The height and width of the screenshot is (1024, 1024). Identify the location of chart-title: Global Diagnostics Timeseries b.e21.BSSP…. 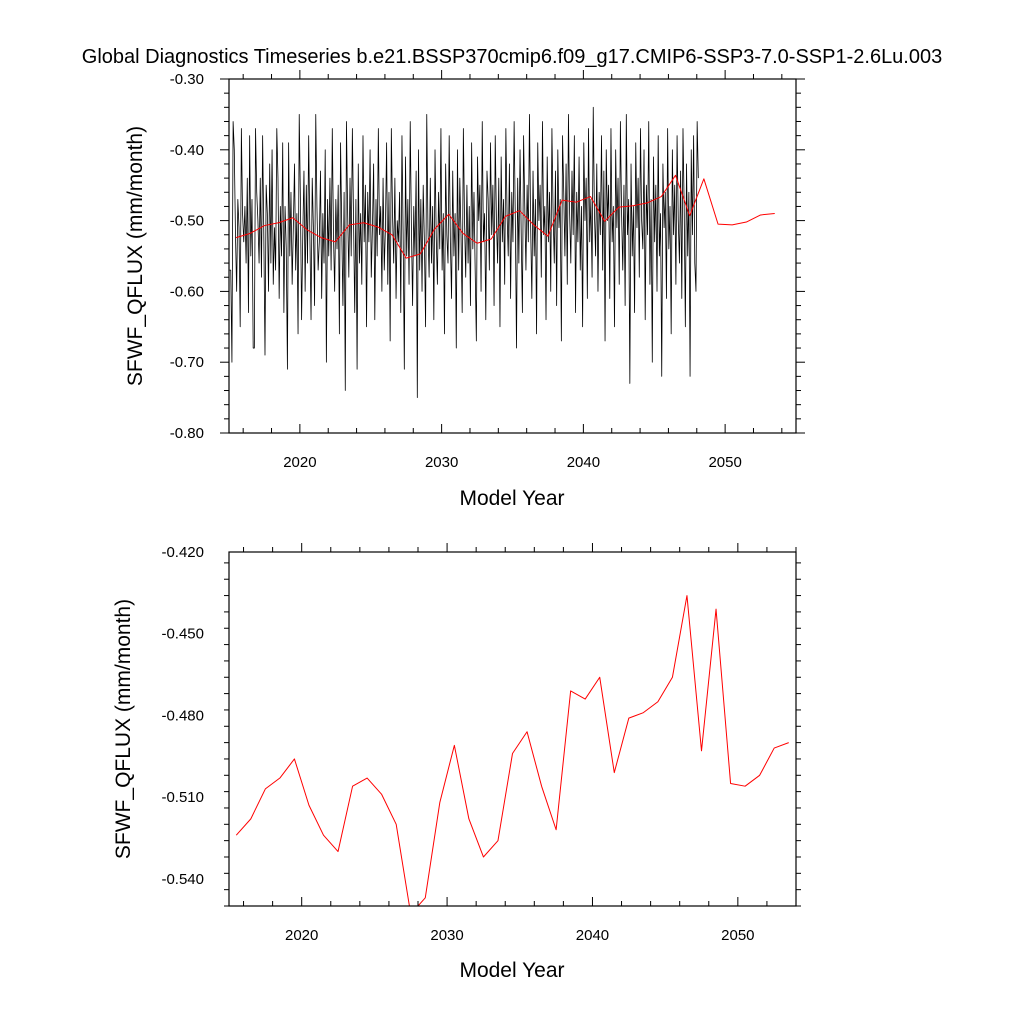
(512, 57).